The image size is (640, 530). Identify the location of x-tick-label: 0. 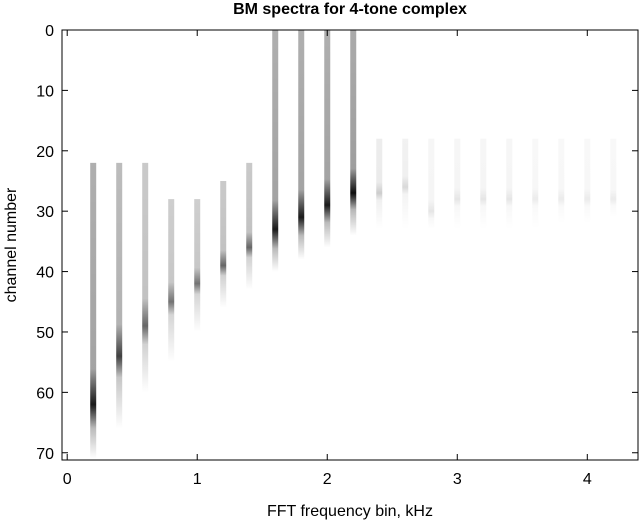
(67, 479).